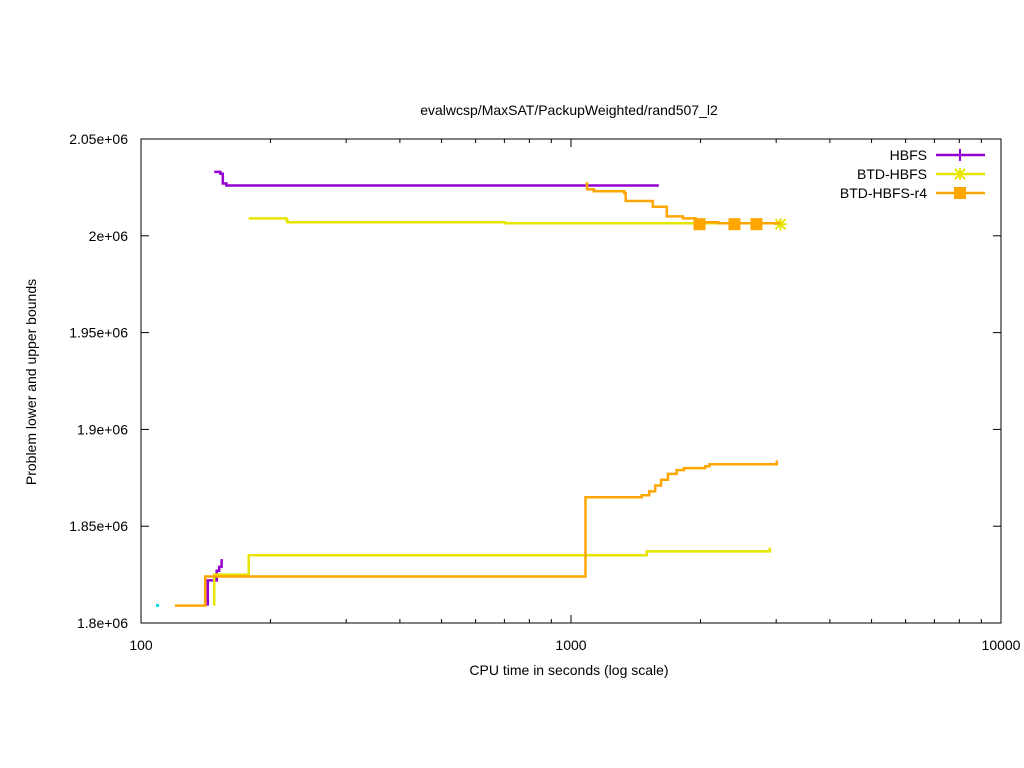  What do you see at coordinates (937, 155) in the screenshot?
I see `legend-entry-hbfs: HBFS` at bounding box center [937, 155].